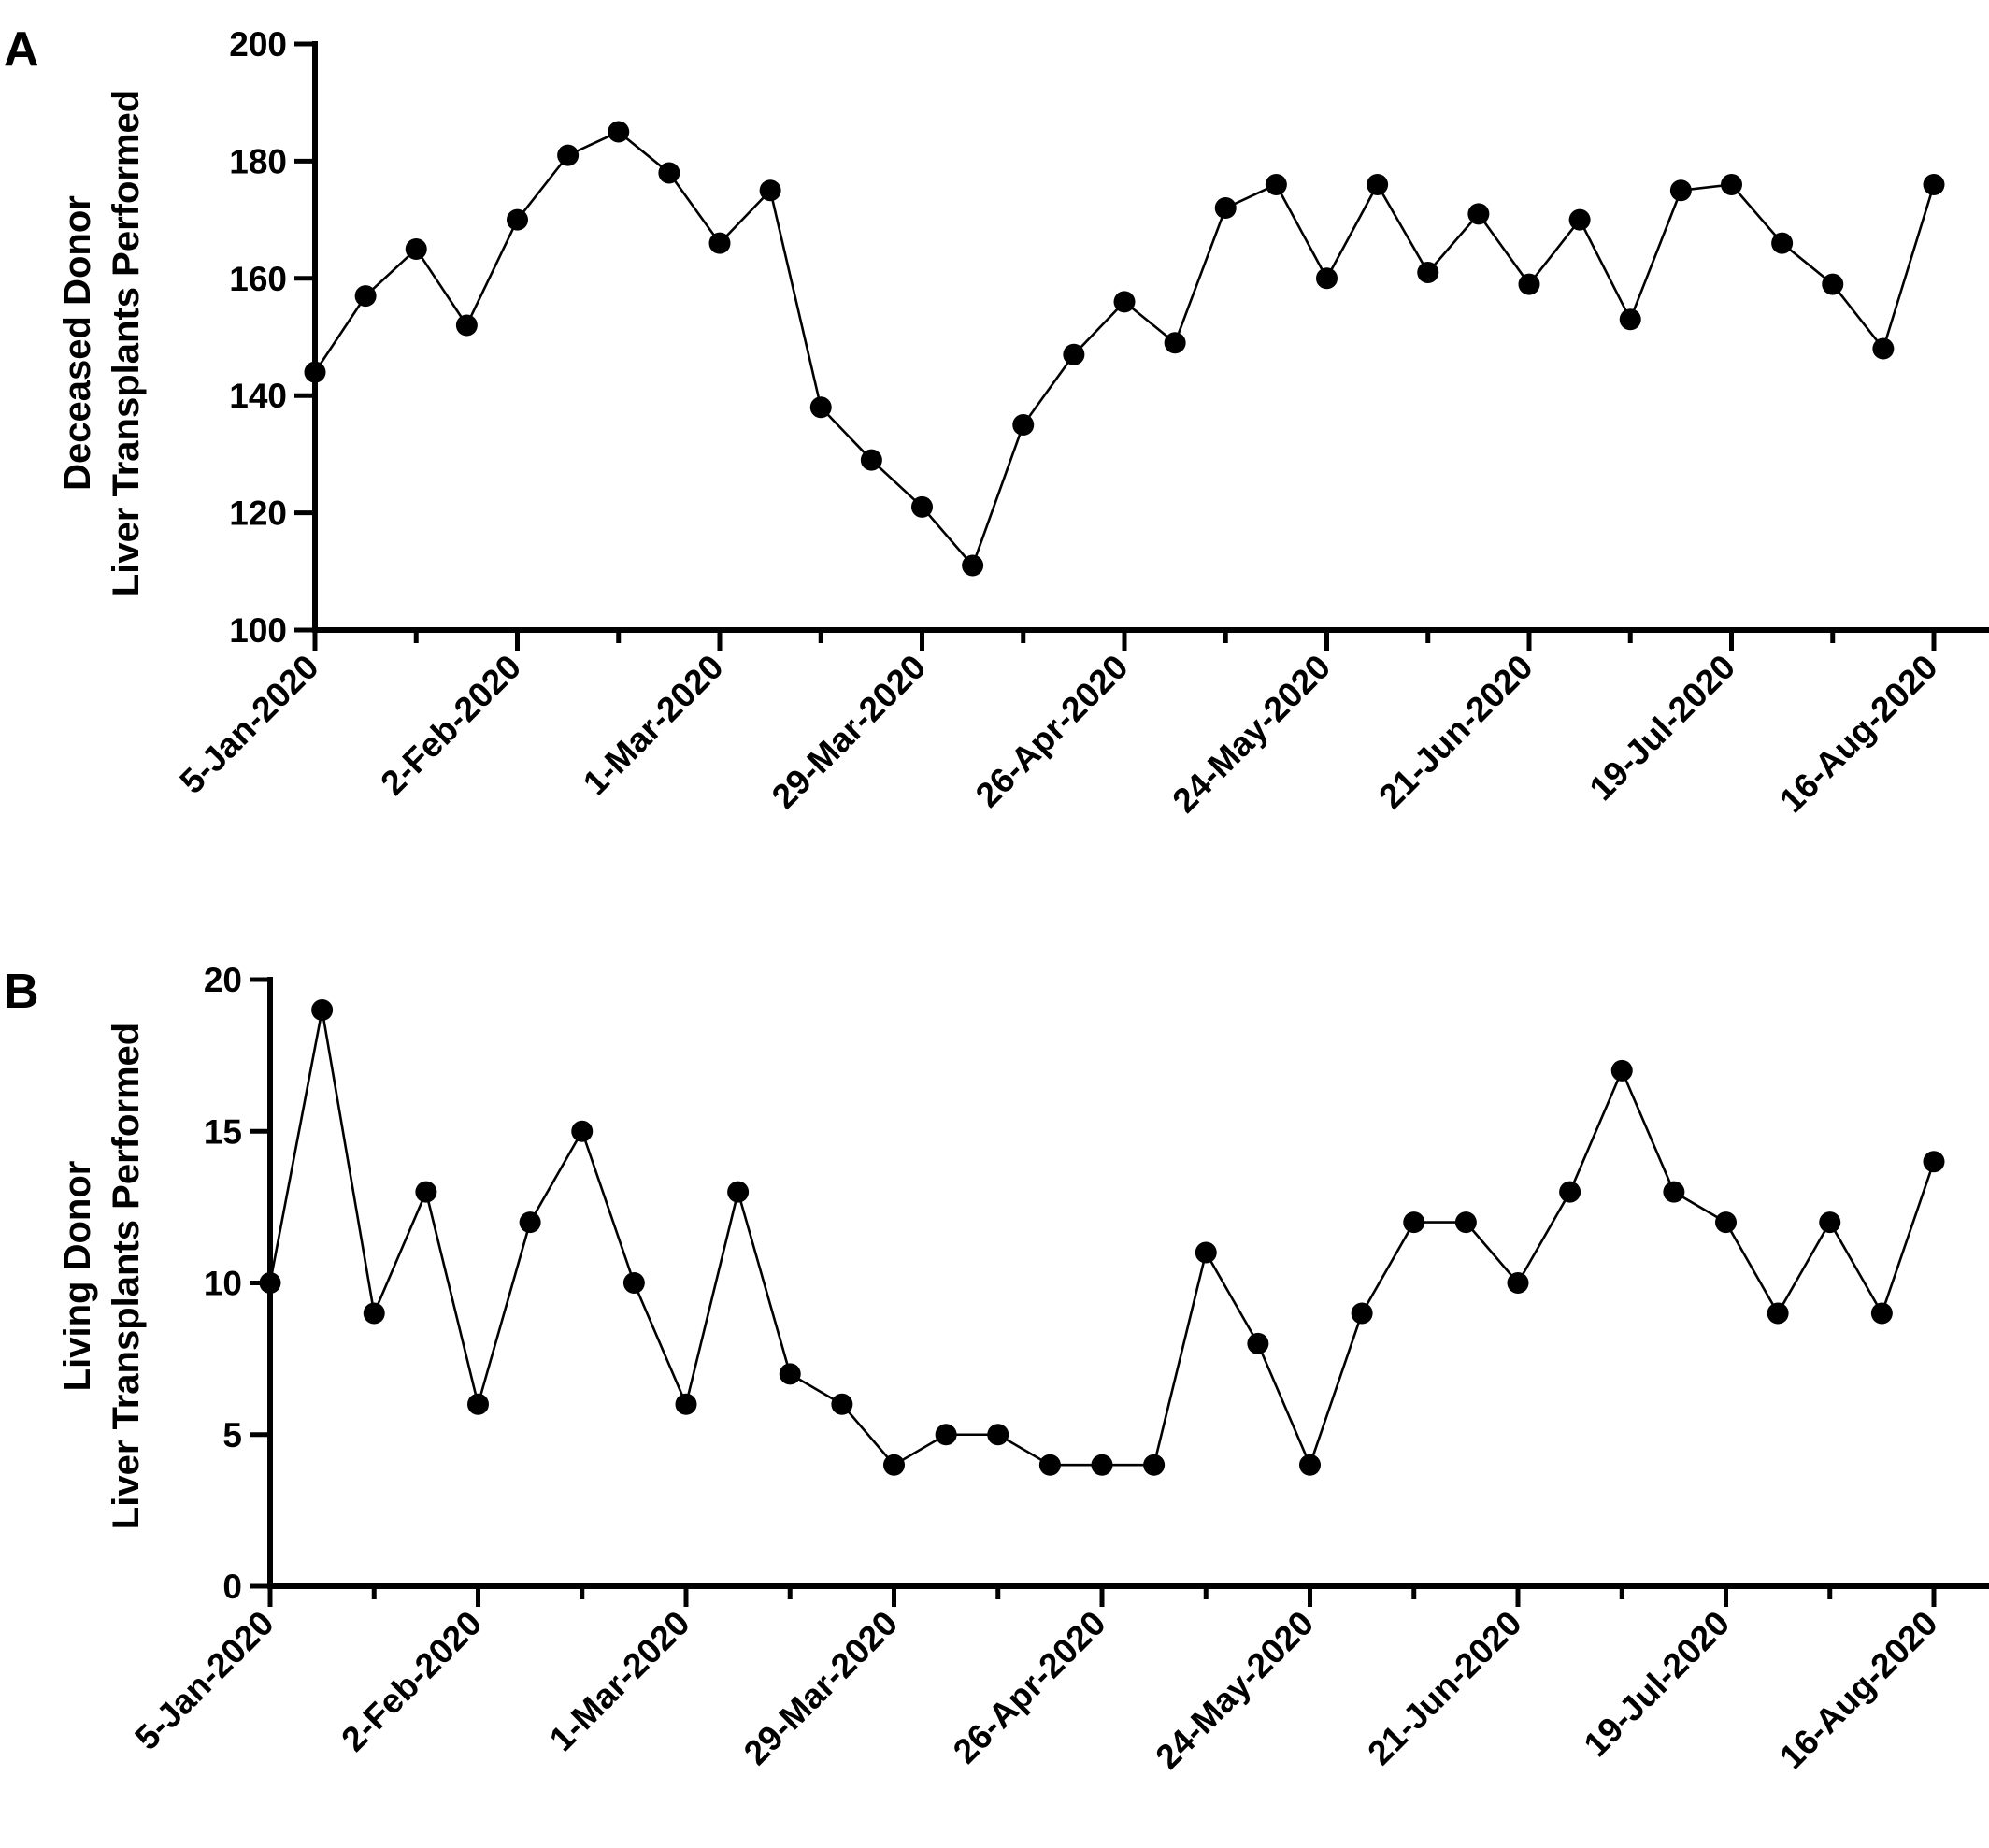 Image resolution: width=1989 pixels, height=1848 pixels. Describe the element at coordinates (619, 1681) in the screenshot. I see `panel-b-xtick-label: 1-Mar-2020` at that location.